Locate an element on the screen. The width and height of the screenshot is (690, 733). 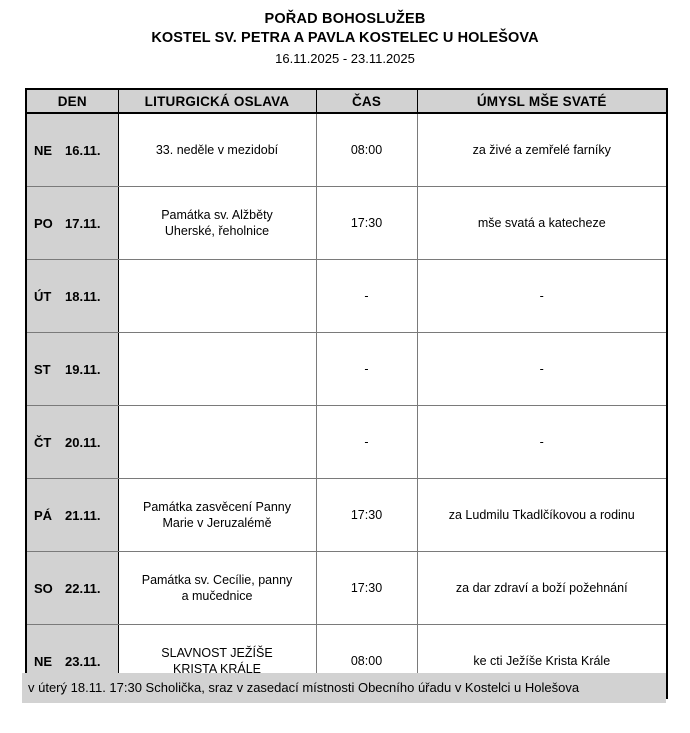
mass-intention-value: za Ludmilu Tkadlčíkovou a rodinu is located at coordinates (541, 515).